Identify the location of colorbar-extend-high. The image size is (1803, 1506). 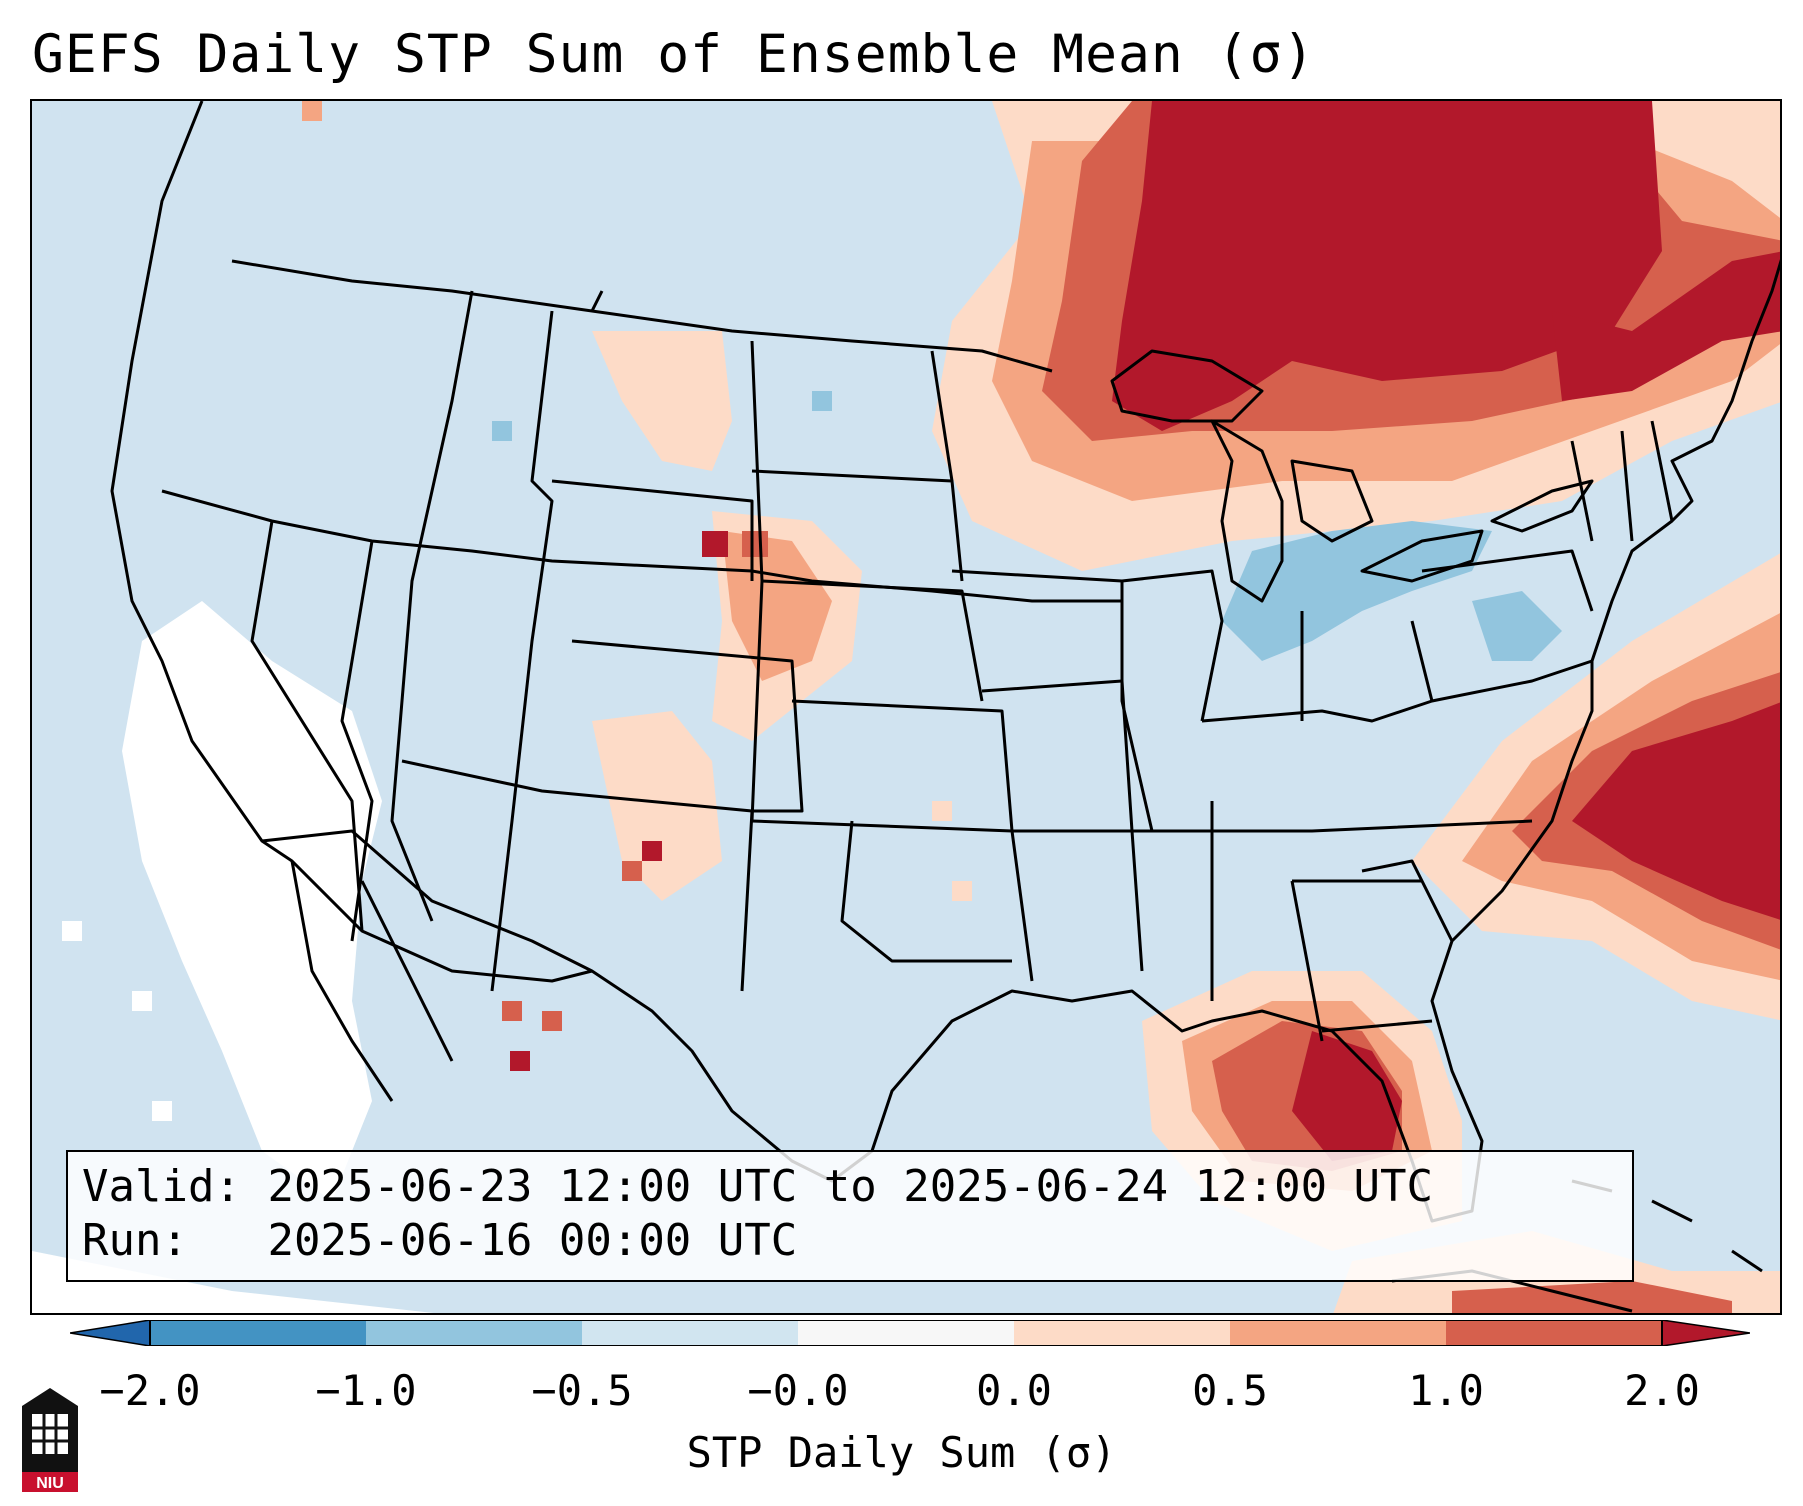
(1705, 1333).